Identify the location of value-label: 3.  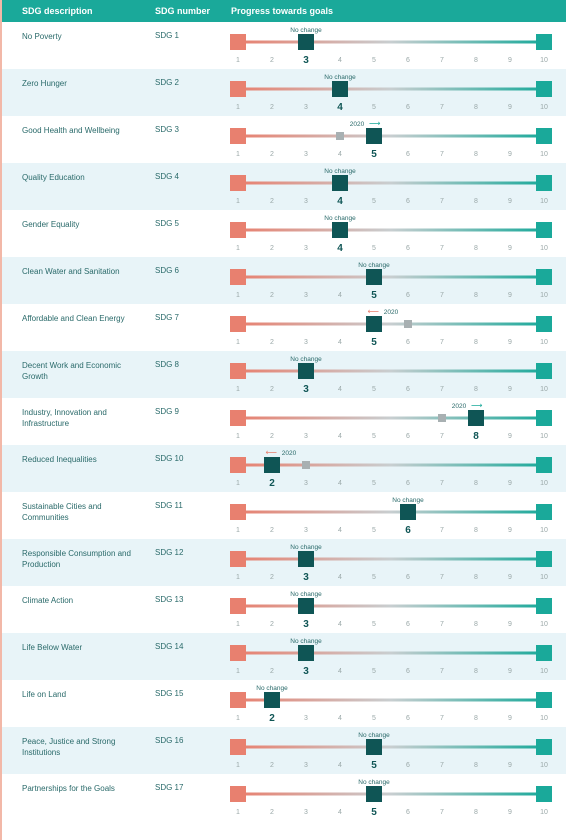
(306, 624).